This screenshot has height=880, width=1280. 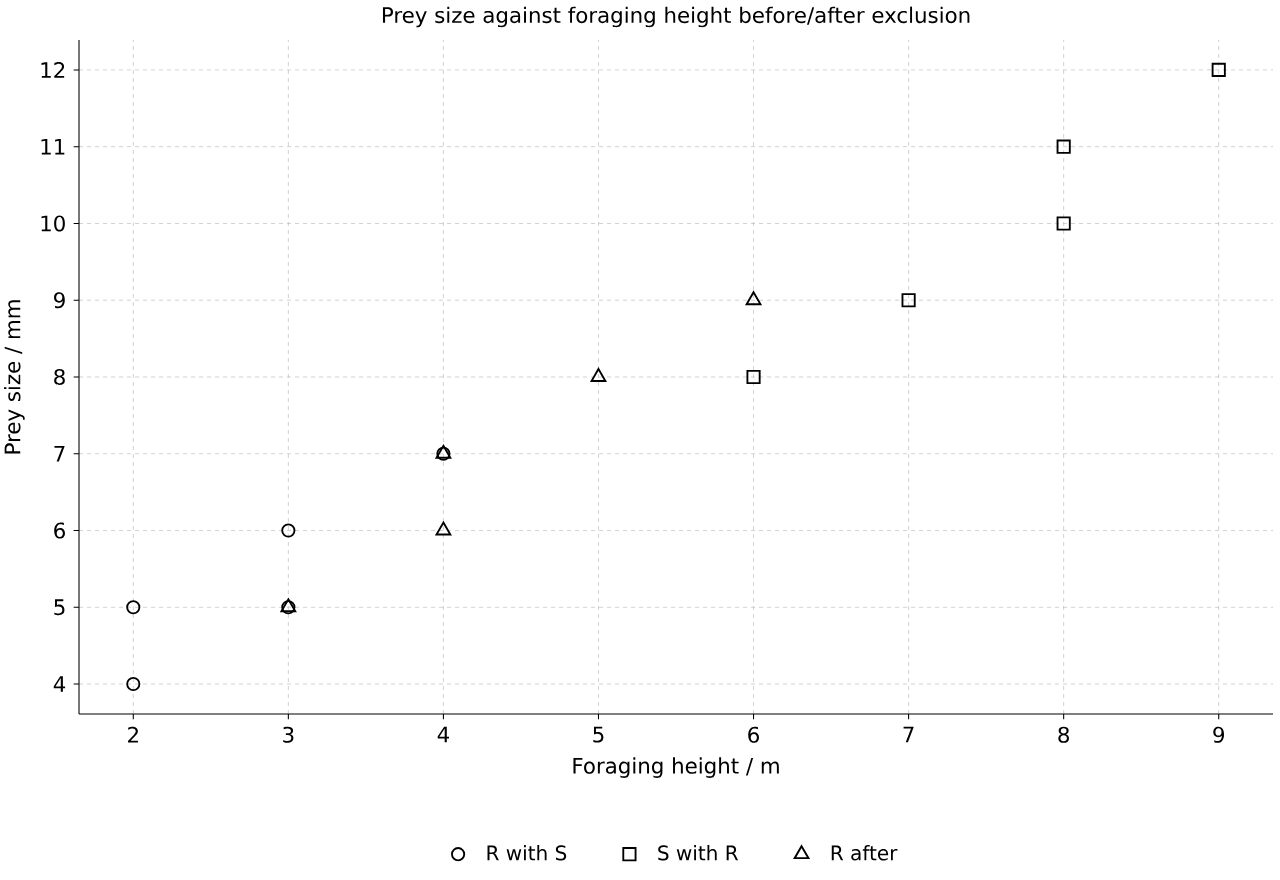 I want to click on legend-label: S with R, so click(x=698, y=852).